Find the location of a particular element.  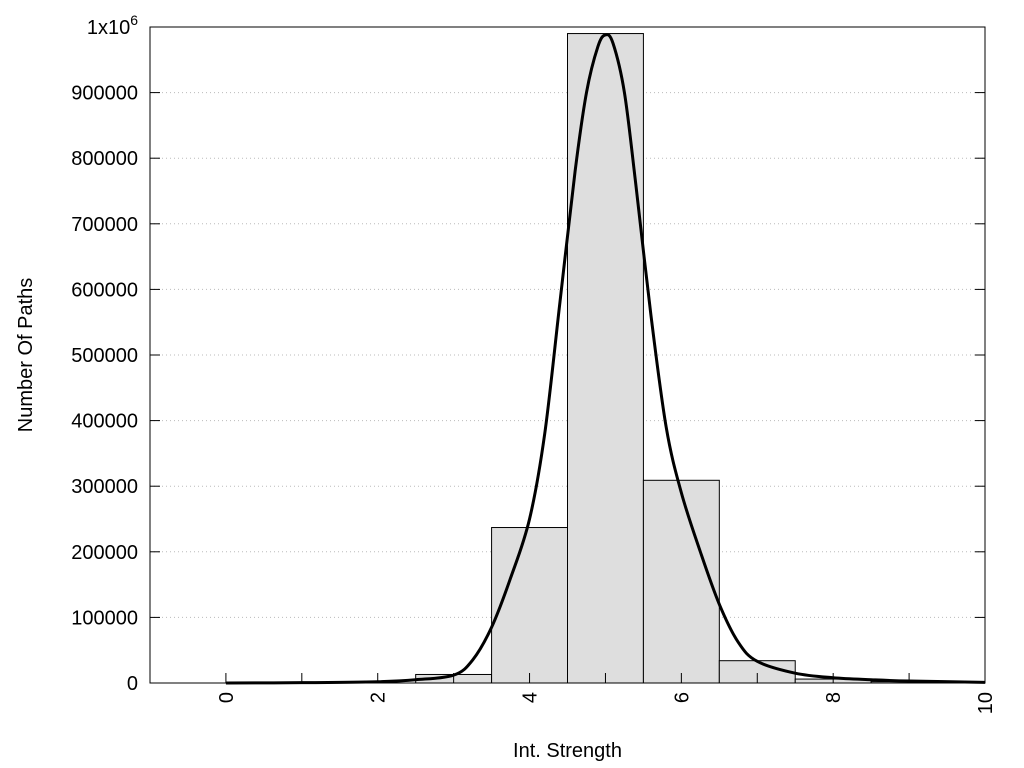

y-tick-label: 100000 is located at coordinates (104, 618).